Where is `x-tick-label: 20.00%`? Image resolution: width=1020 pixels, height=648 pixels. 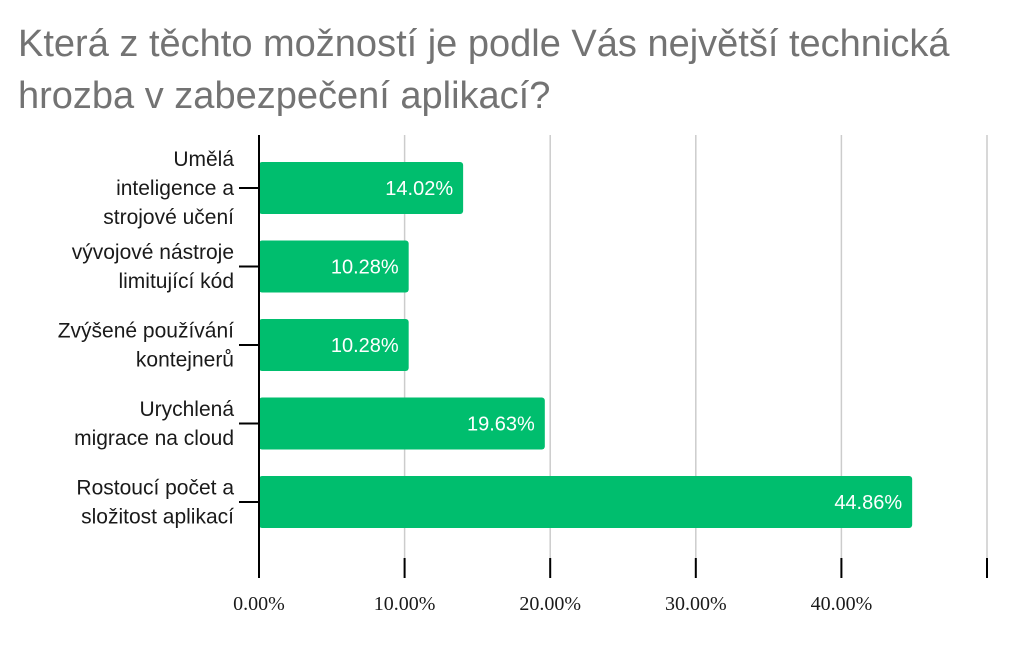
x-tick-label: 20.00% is located at coordinates (550, 604).